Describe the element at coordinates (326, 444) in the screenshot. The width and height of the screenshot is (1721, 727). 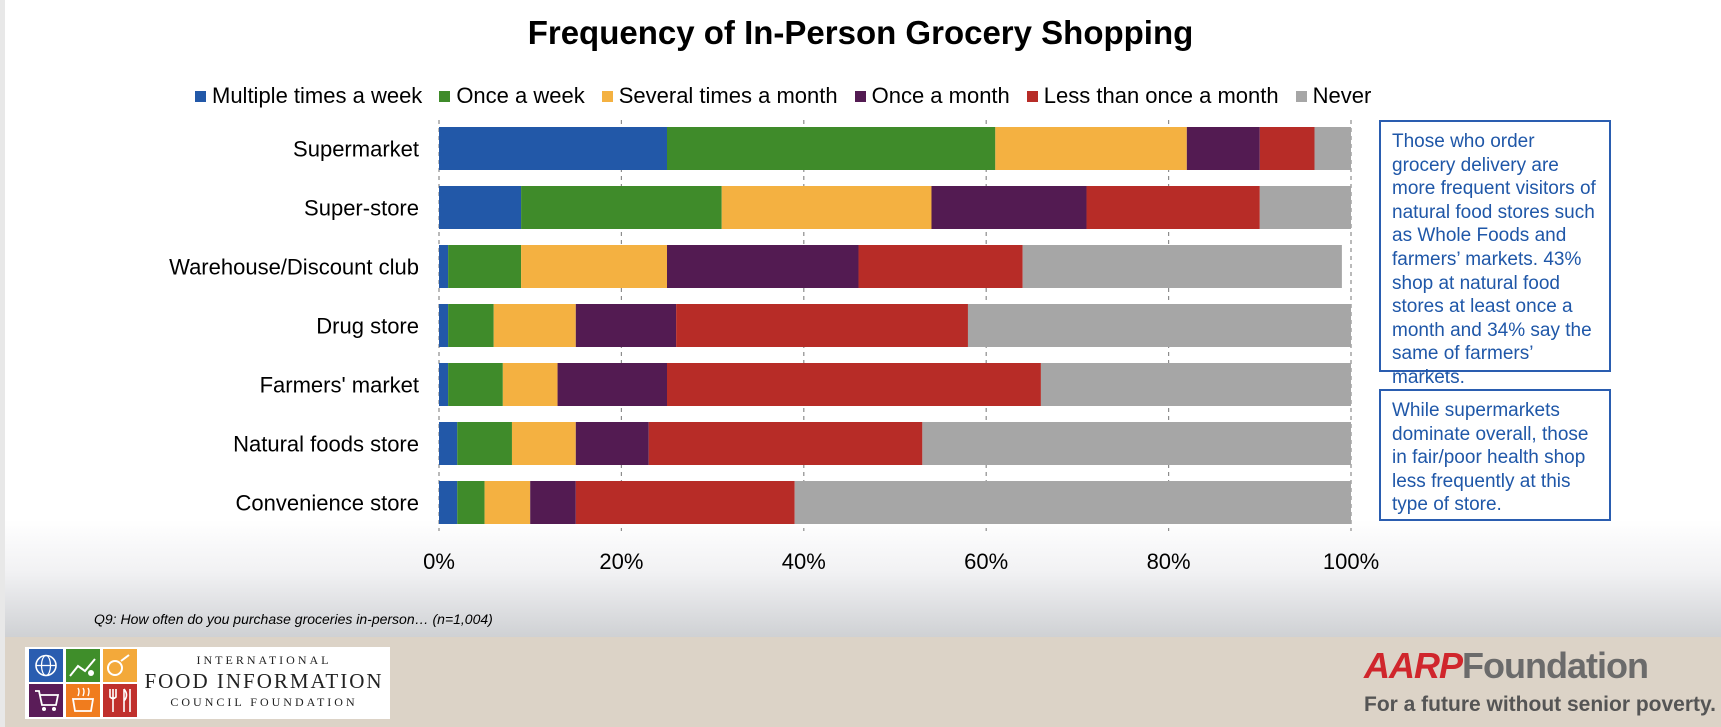
I see `category-label: Natural foods store` at that location.